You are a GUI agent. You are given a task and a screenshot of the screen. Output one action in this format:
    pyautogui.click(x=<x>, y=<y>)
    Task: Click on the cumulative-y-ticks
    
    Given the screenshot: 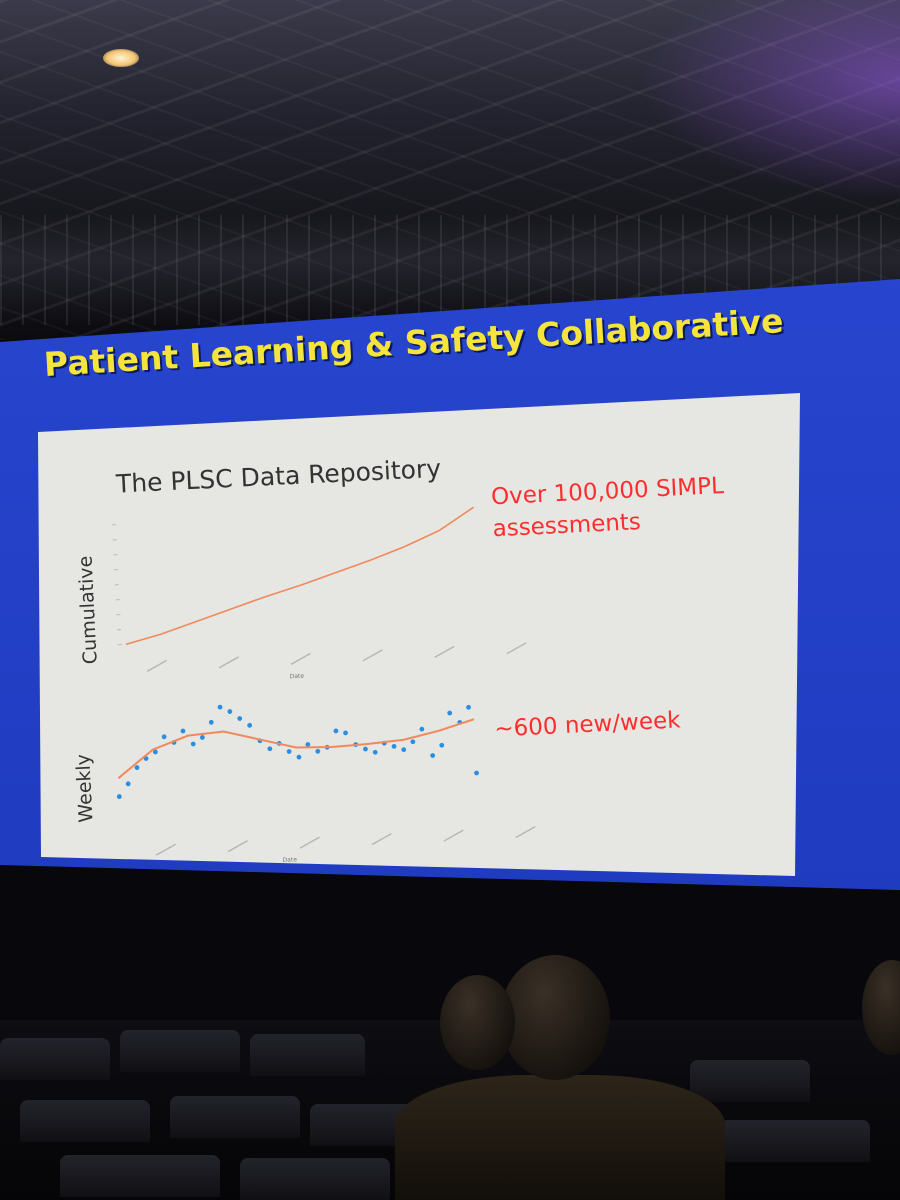 What is the action you would take?
    pyautogui.click(x=116, y=585)
    